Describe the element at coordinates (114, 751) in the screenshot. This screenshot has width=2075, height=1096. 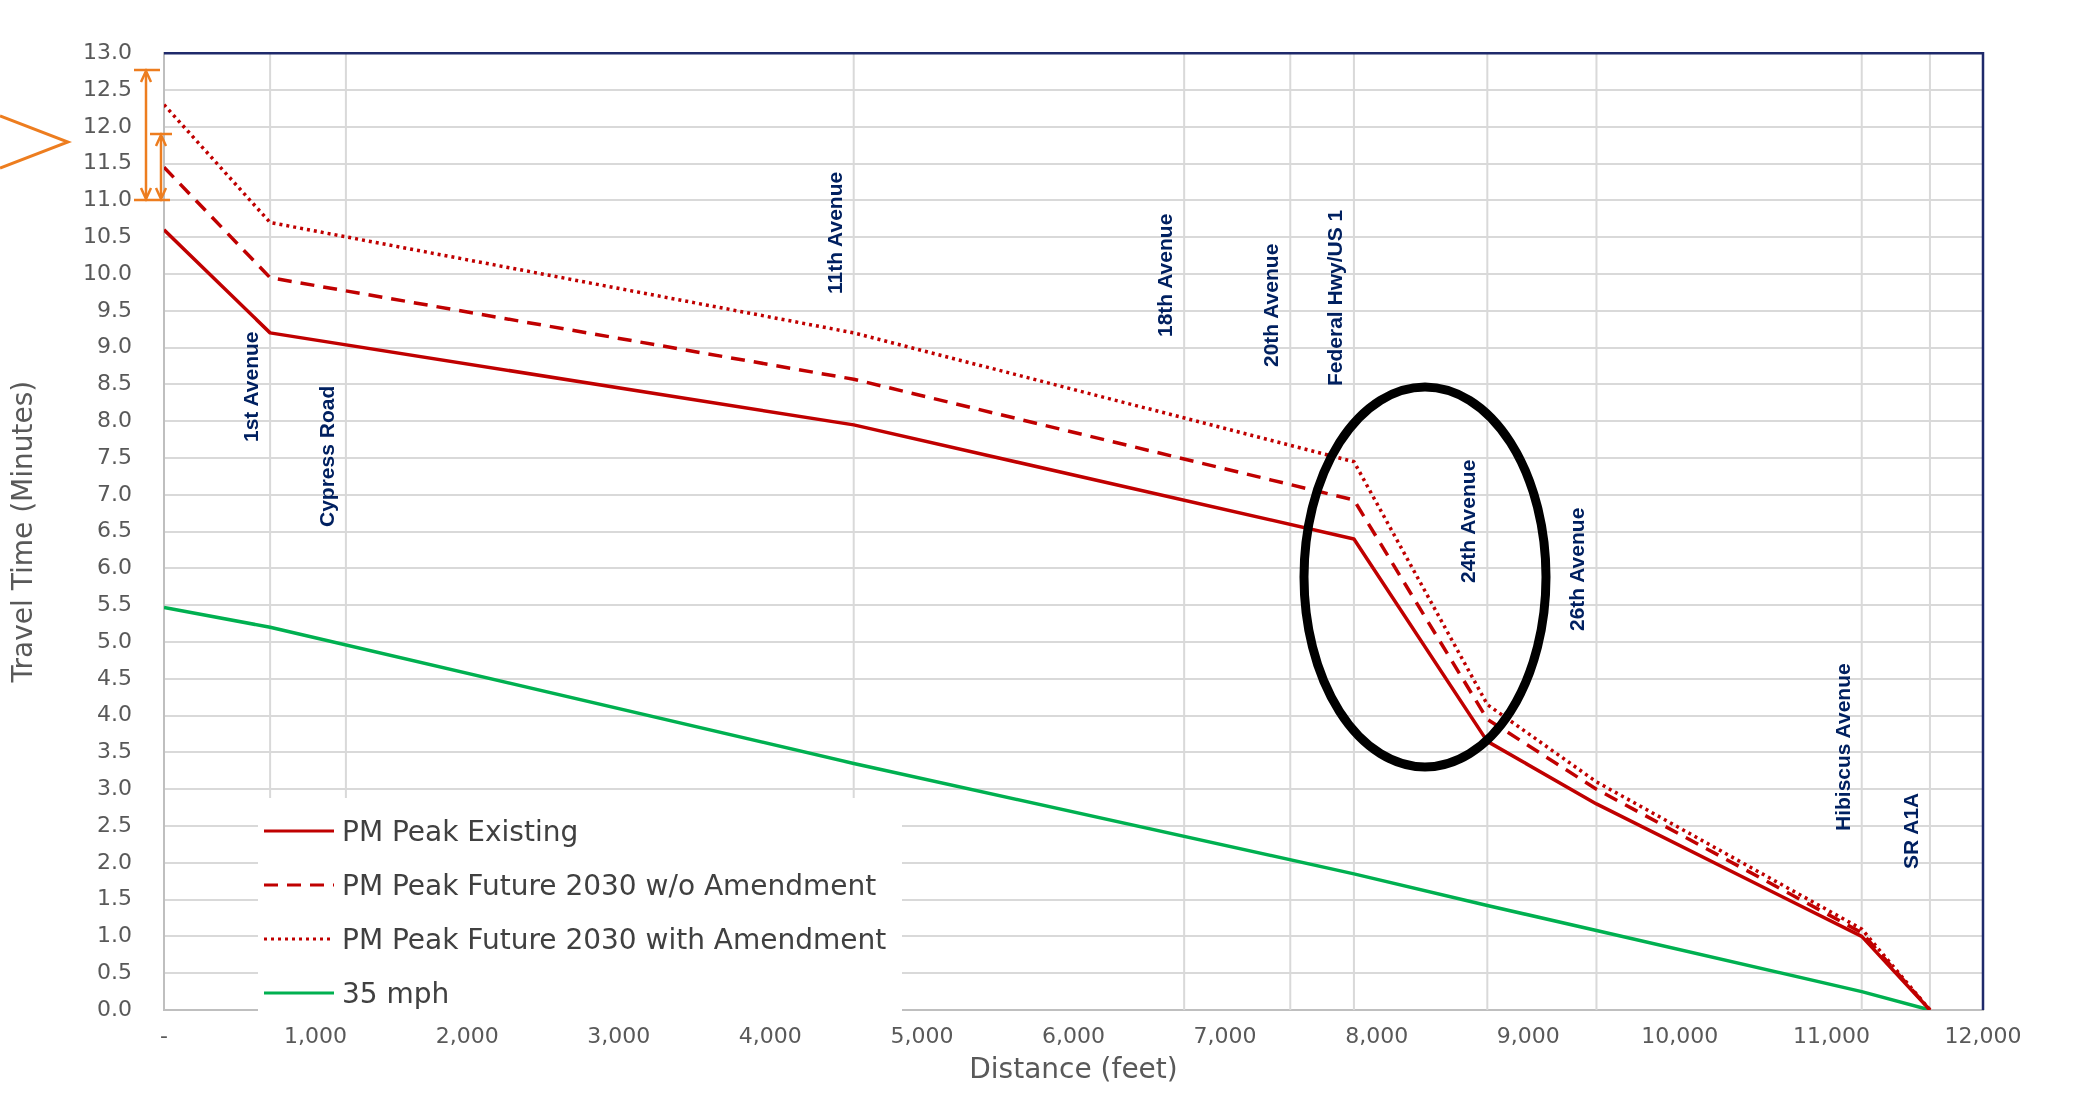
I see `y-tick-label: 3.5` at that location.